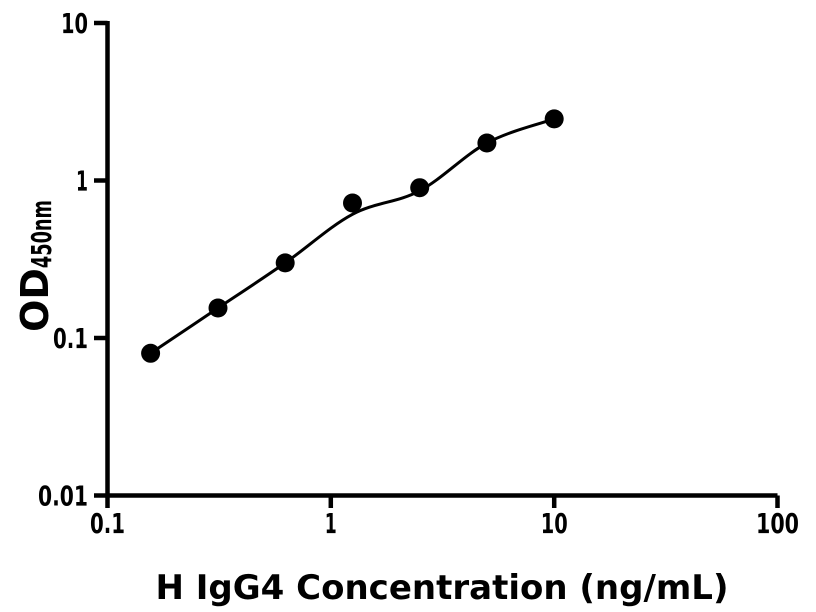 The image size is (816, 612). Describe the element at coordinates (777, 523) in the screenshot. I see `x-tick-label: 100` at that location.